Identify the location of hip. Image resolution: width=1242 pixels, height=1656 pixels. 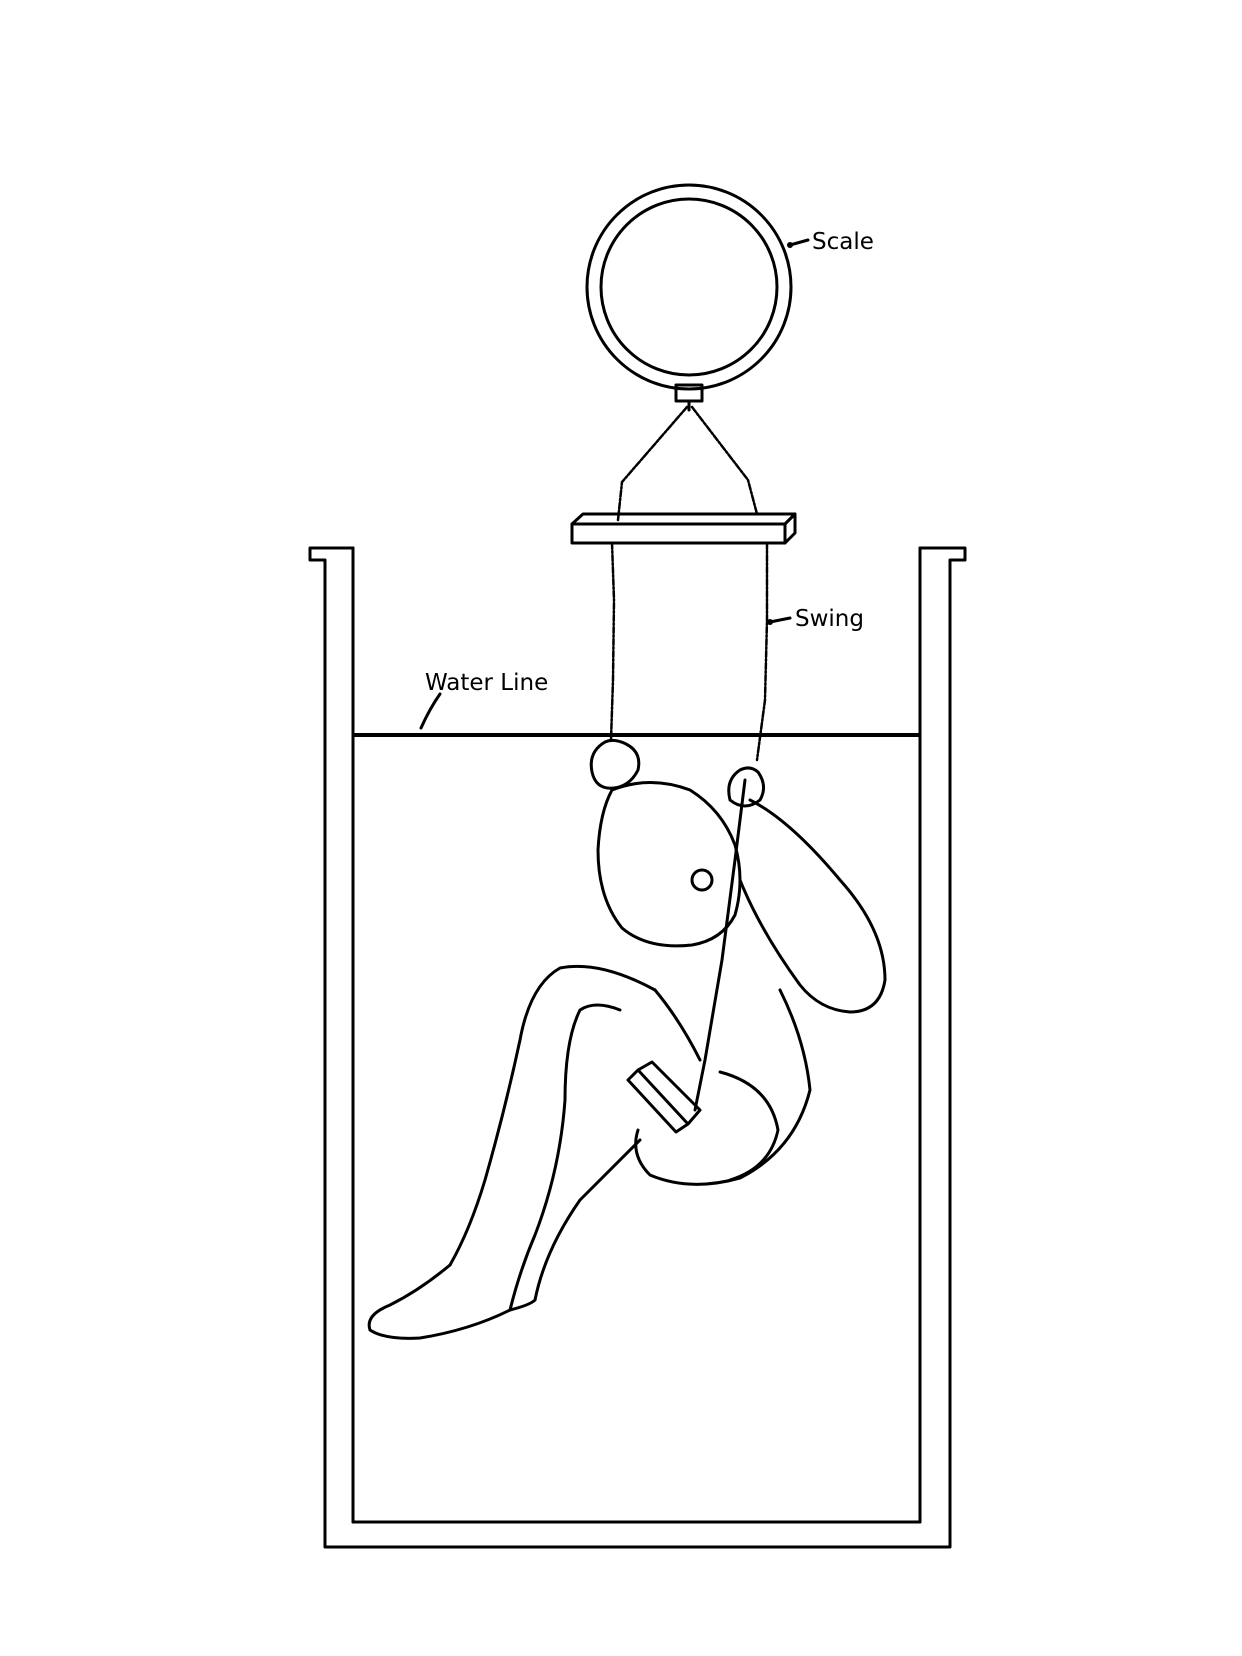
(749, 1126).